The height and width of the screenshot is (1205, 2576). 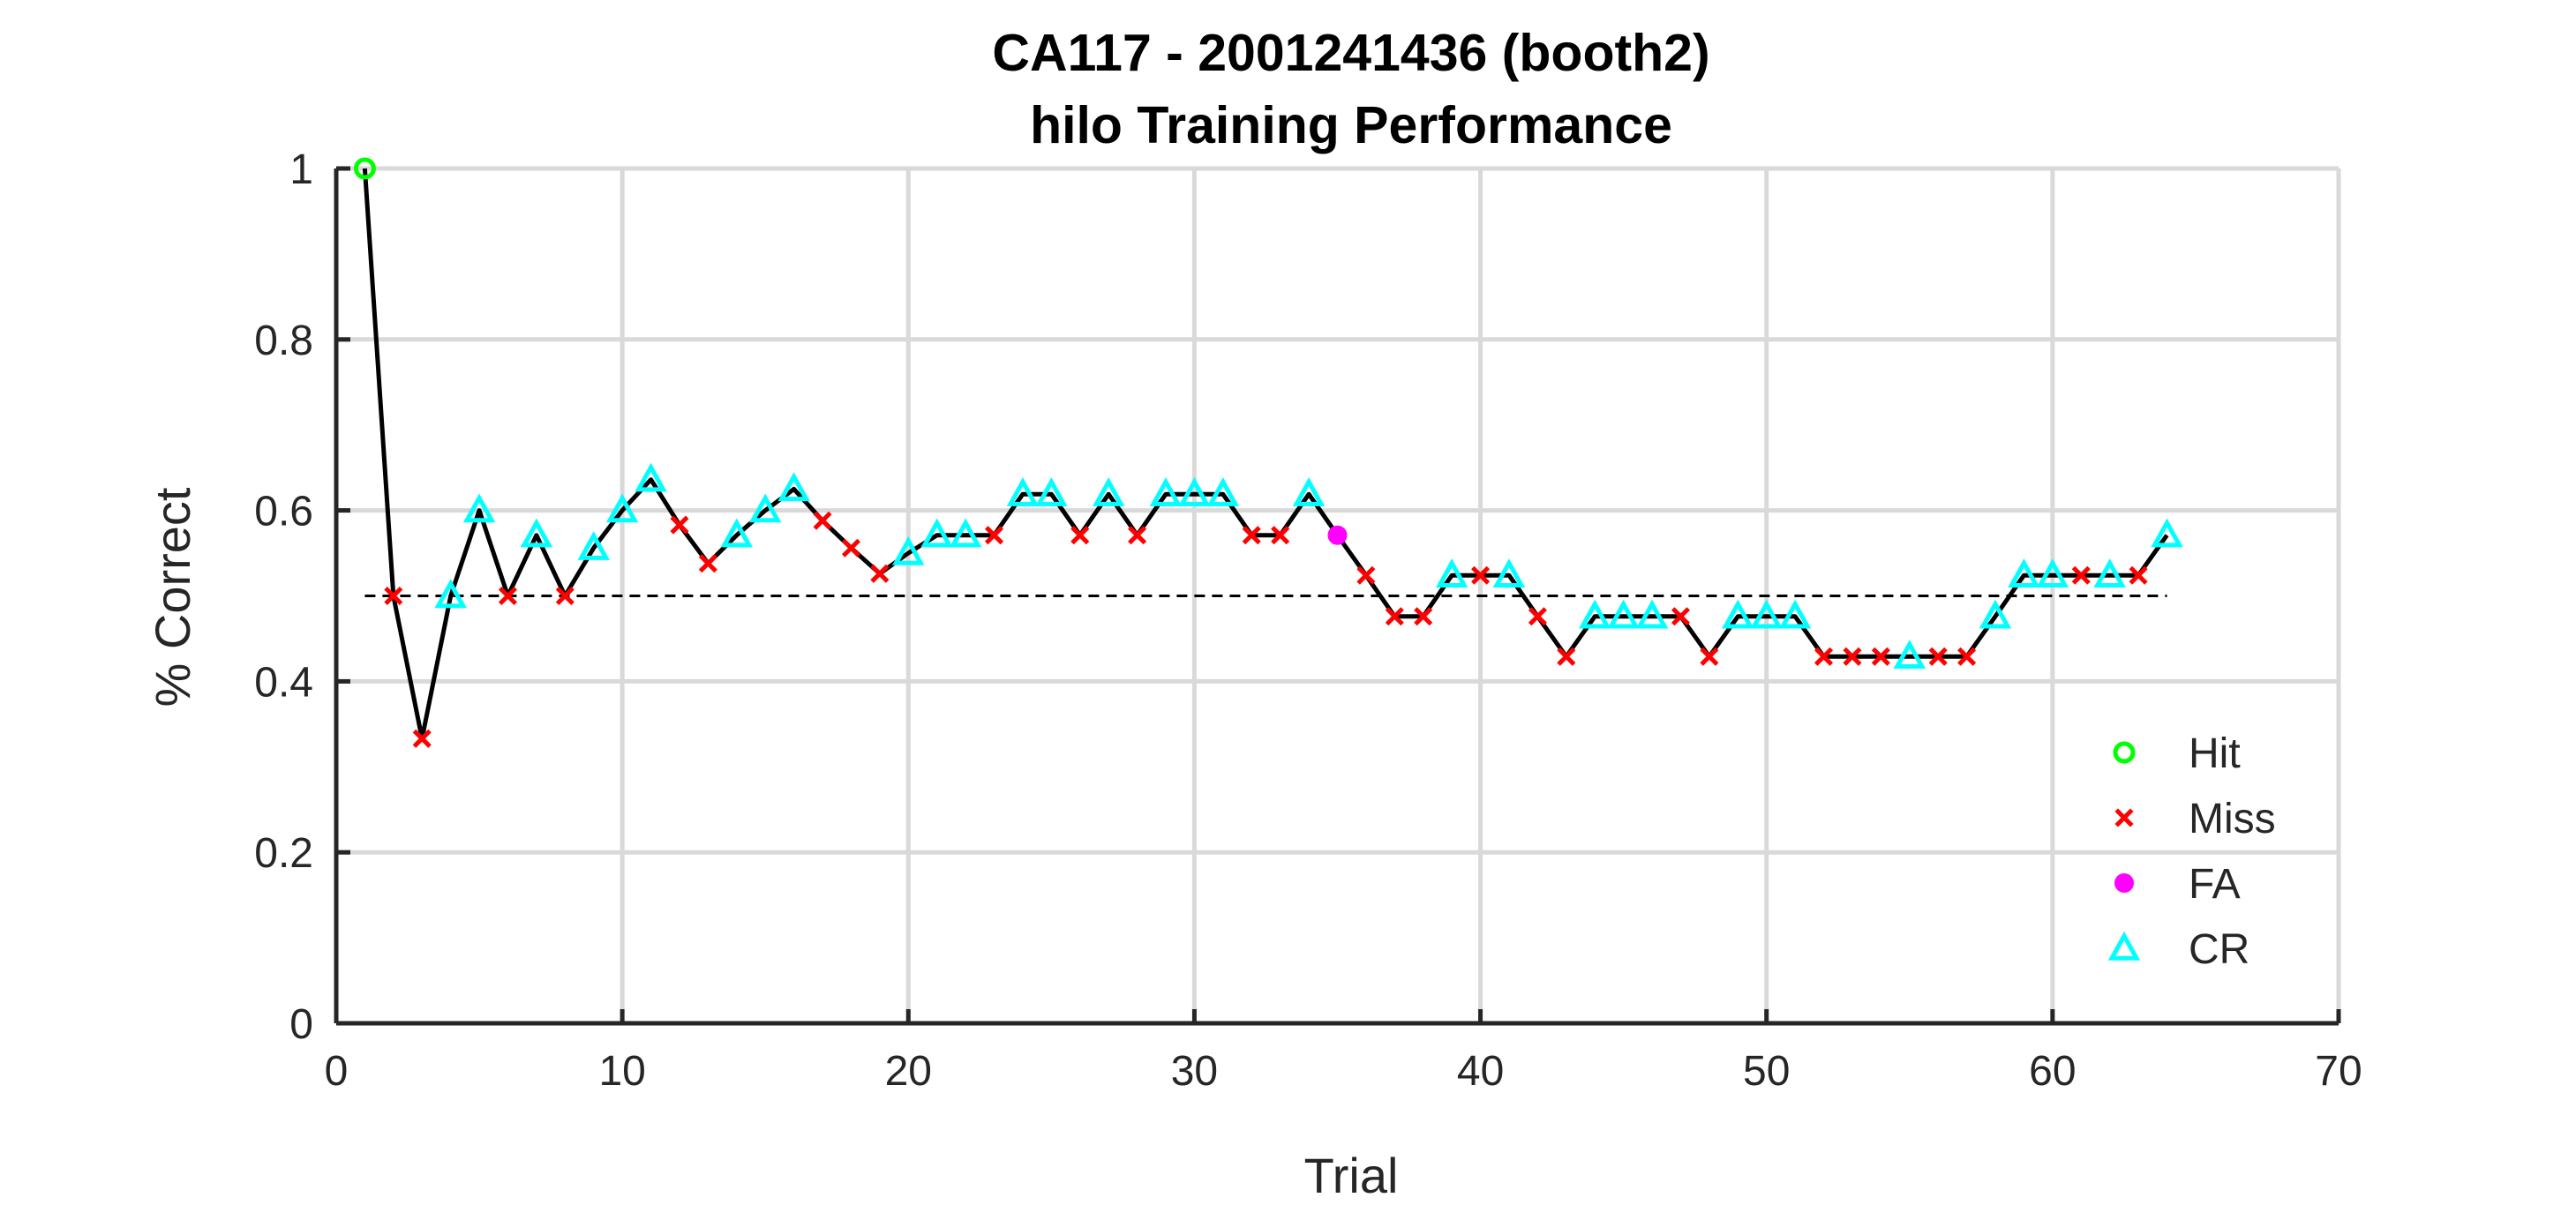 What do you see at coordinates (1766, 1071) in the screenshot?
I see `x-tick-label: 50` at bounding box center [1766, 1071].